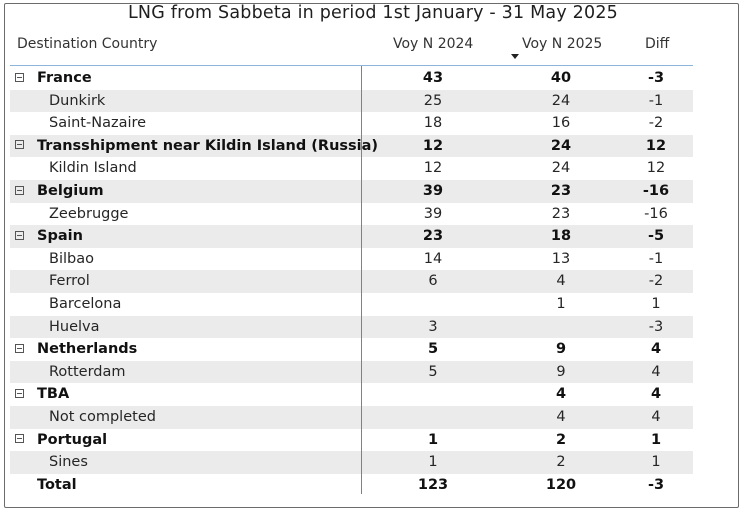  Describe the element at coordinates (433, 100) in the screenshot. I see `value-voy-2024: 25` at that location.